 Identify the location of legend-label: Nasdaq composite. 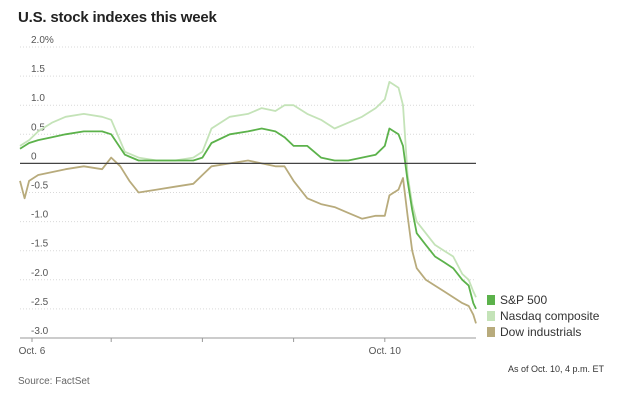
(550, 316).